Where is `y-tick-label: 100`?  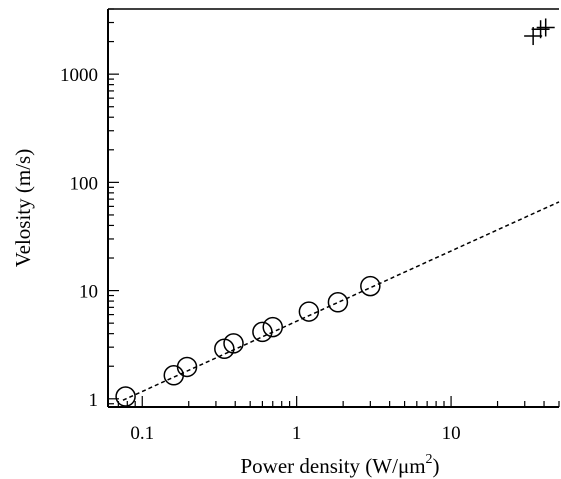 y-tick-label: 100 is located at coordinates (84, 183).